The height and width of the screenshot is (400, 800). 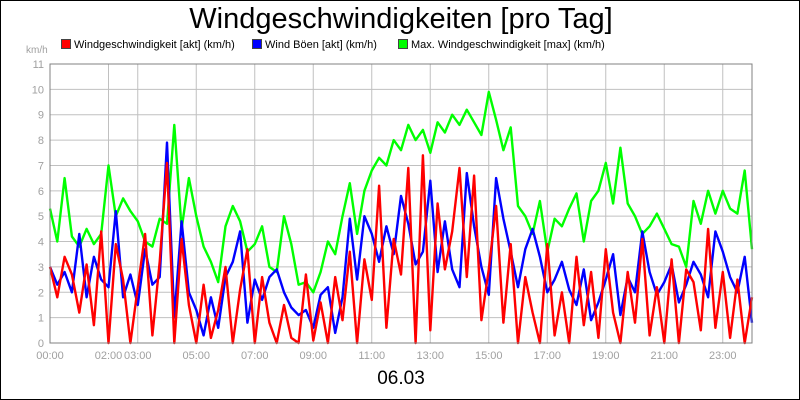 What do you see at coordinates (401, 378) in the screenshot?
I see `date-label: 06.03` at bounding box center [401, 378].